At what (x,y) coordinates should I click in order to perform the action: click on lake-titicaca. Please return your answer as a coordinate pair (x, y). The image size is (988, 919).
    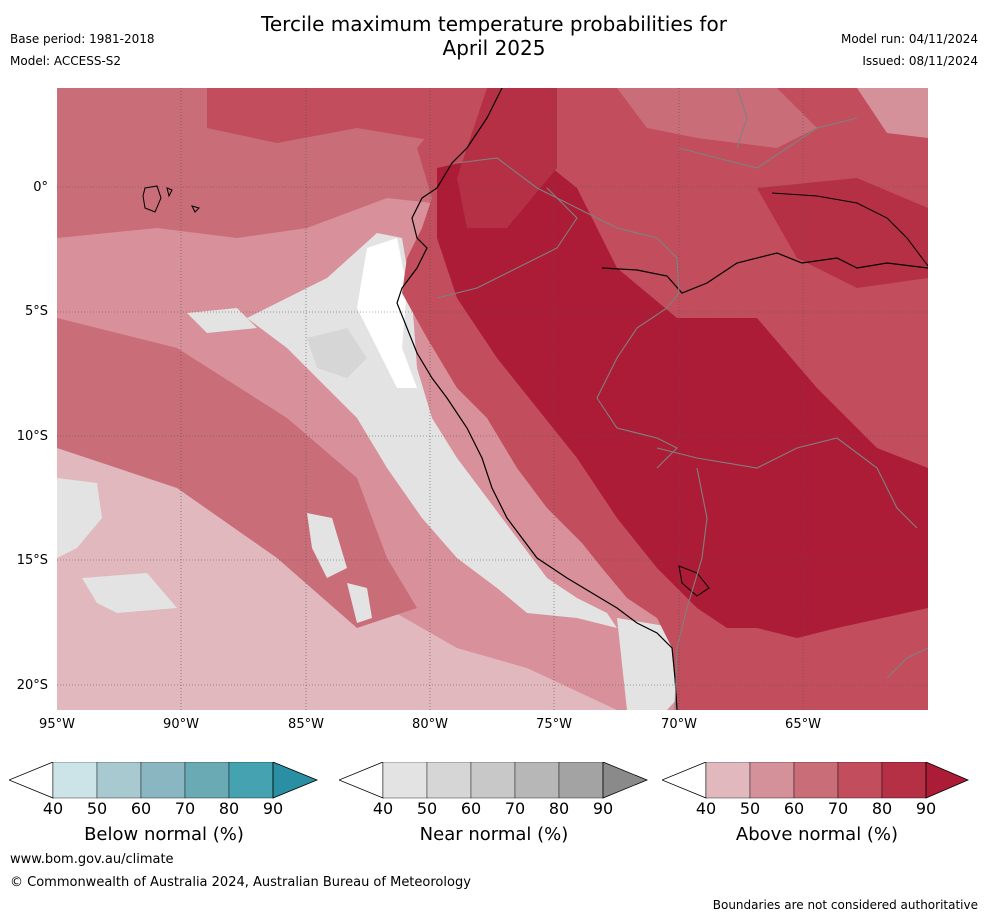
    Looking at the image, I should click on (694, 581).